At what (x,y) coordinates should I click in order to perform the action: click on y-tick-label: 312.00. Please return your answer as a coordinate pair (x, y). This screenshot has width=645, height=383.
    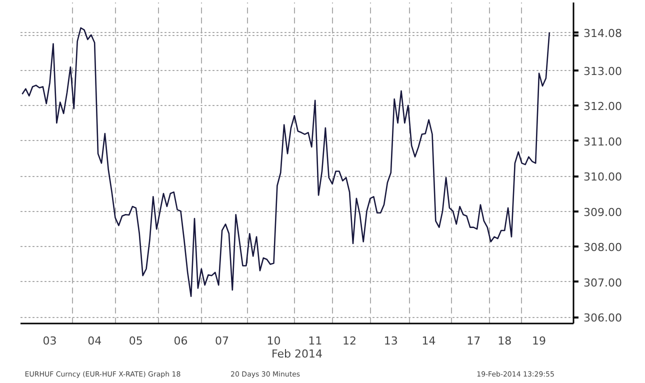
    Looking at the image, I should click on (603, 107).